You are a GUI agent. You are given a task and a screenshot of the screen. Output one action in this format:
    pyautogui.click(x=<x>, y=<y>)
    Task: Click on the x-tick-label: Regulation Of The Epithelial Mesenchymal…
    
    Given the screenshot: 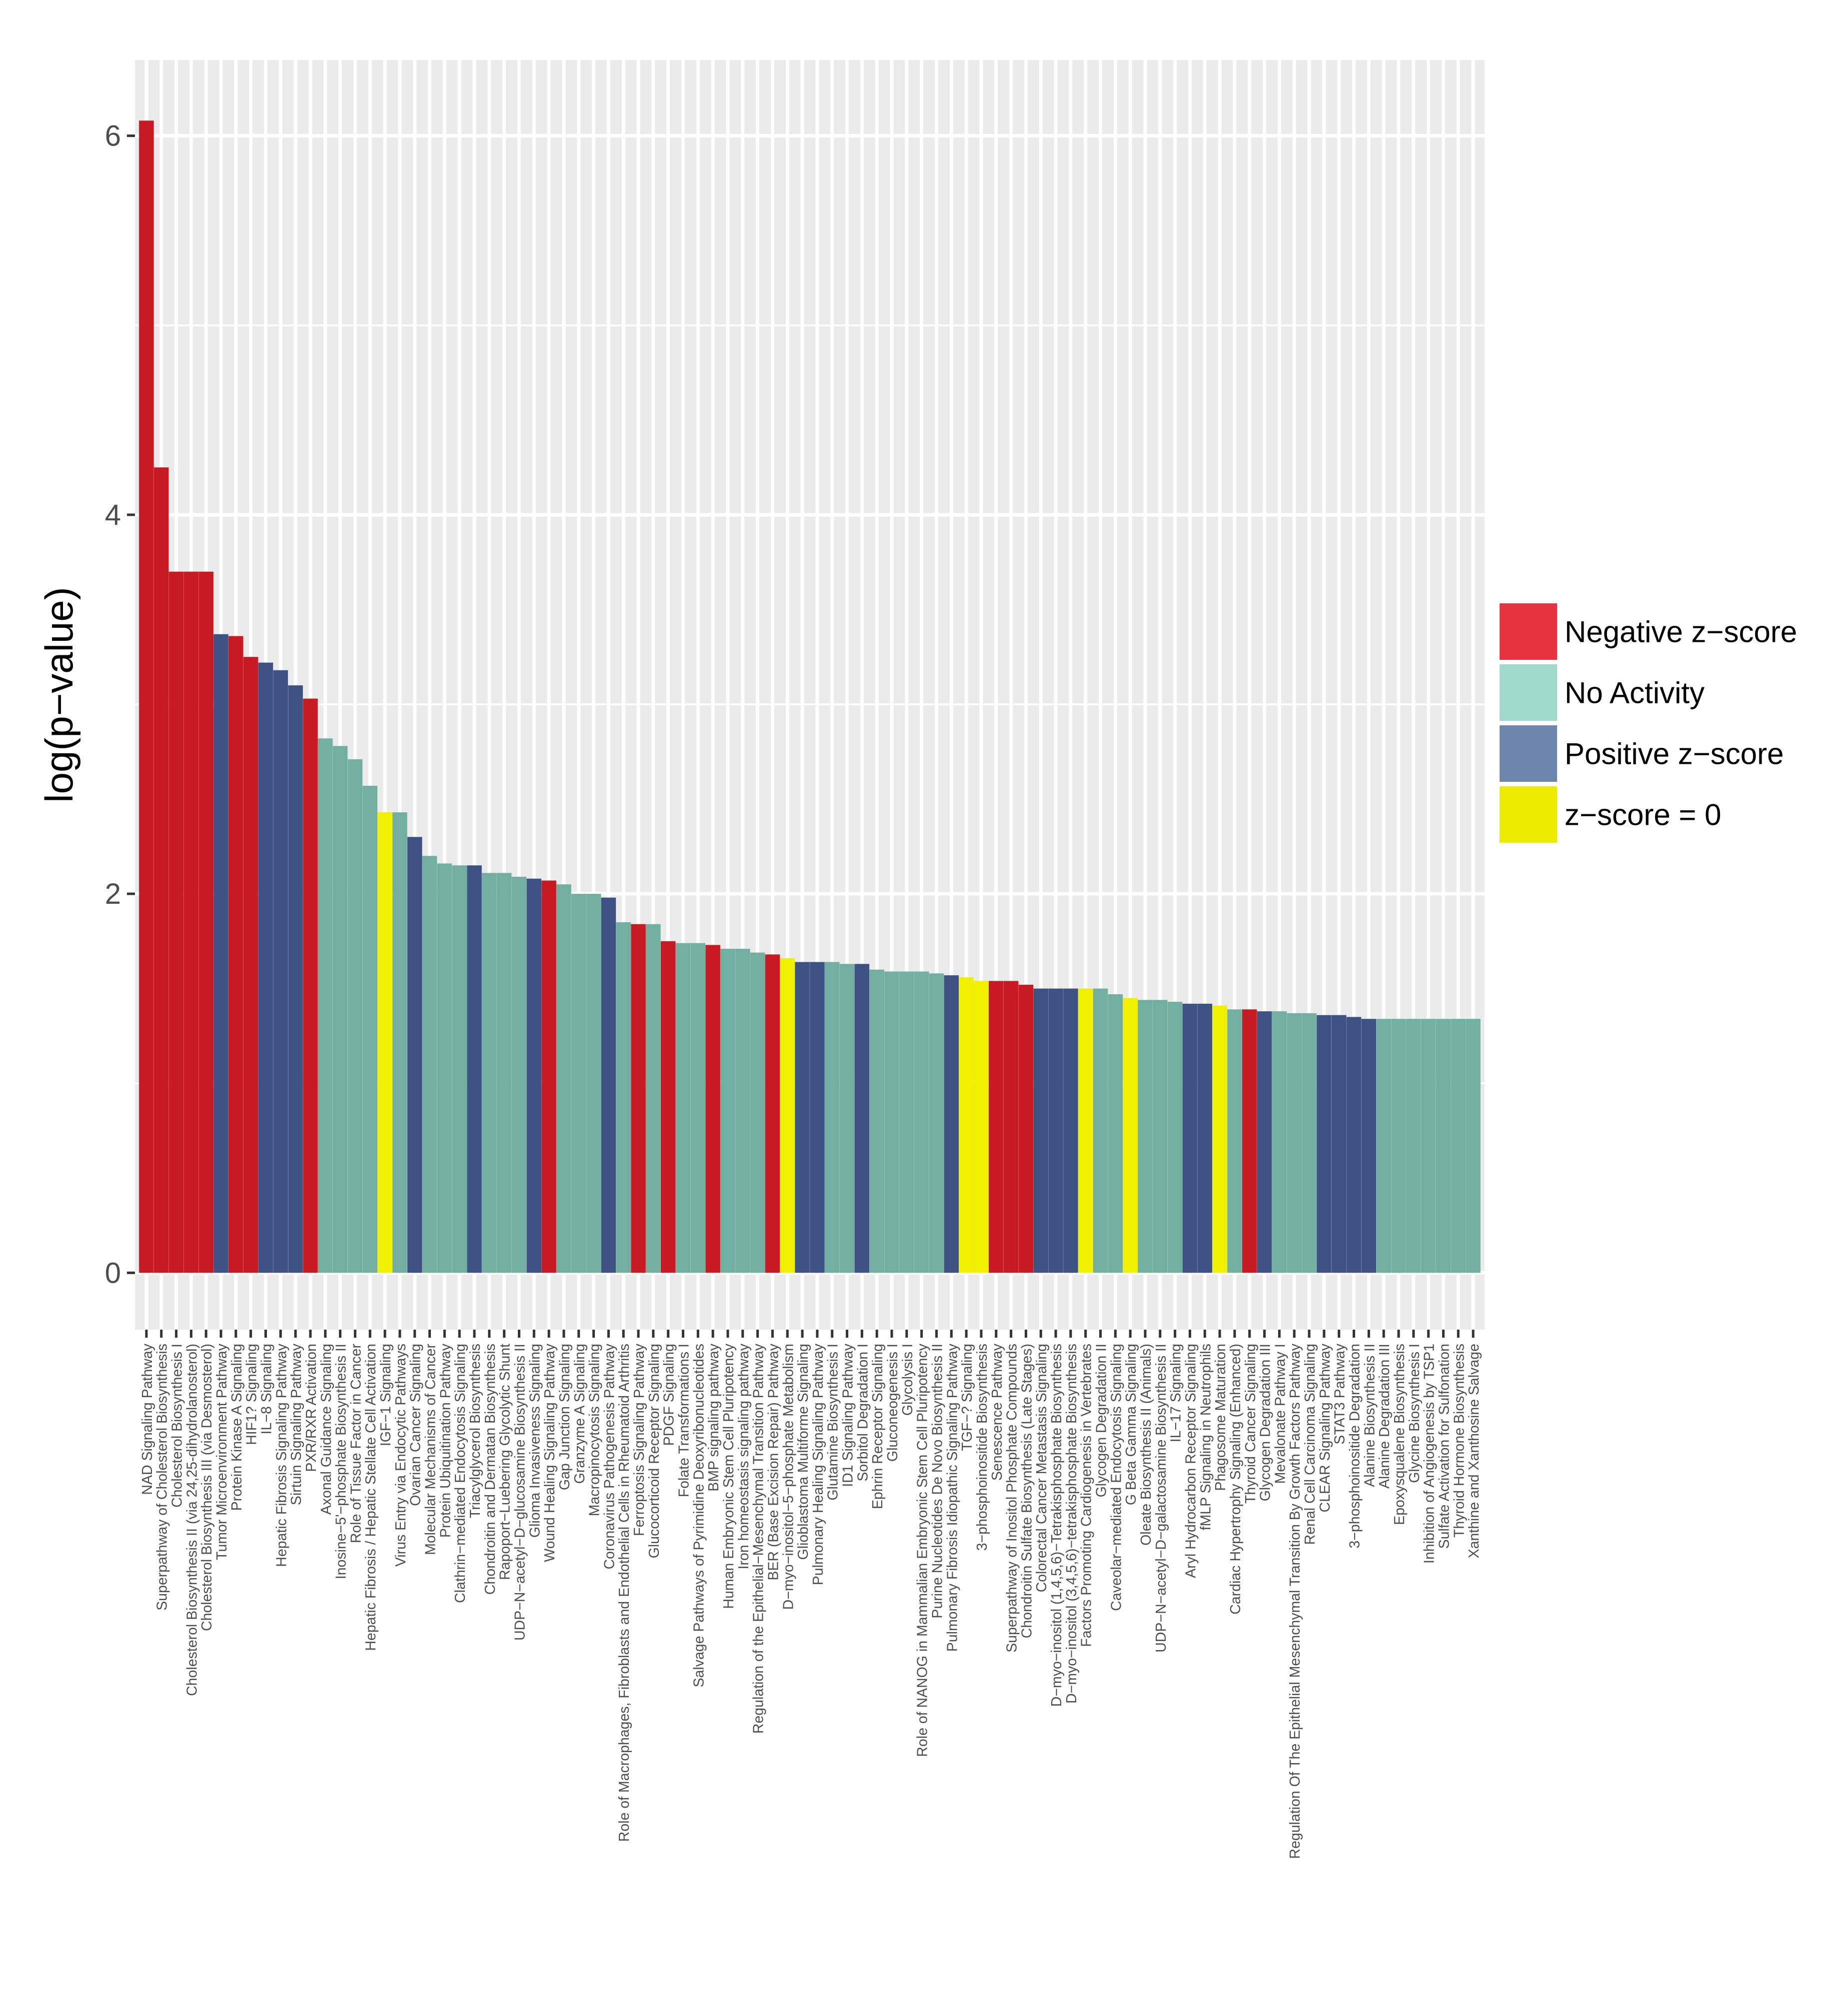 What is the action you would take?
    pyautogui.click(x=1295, y=1601)
    